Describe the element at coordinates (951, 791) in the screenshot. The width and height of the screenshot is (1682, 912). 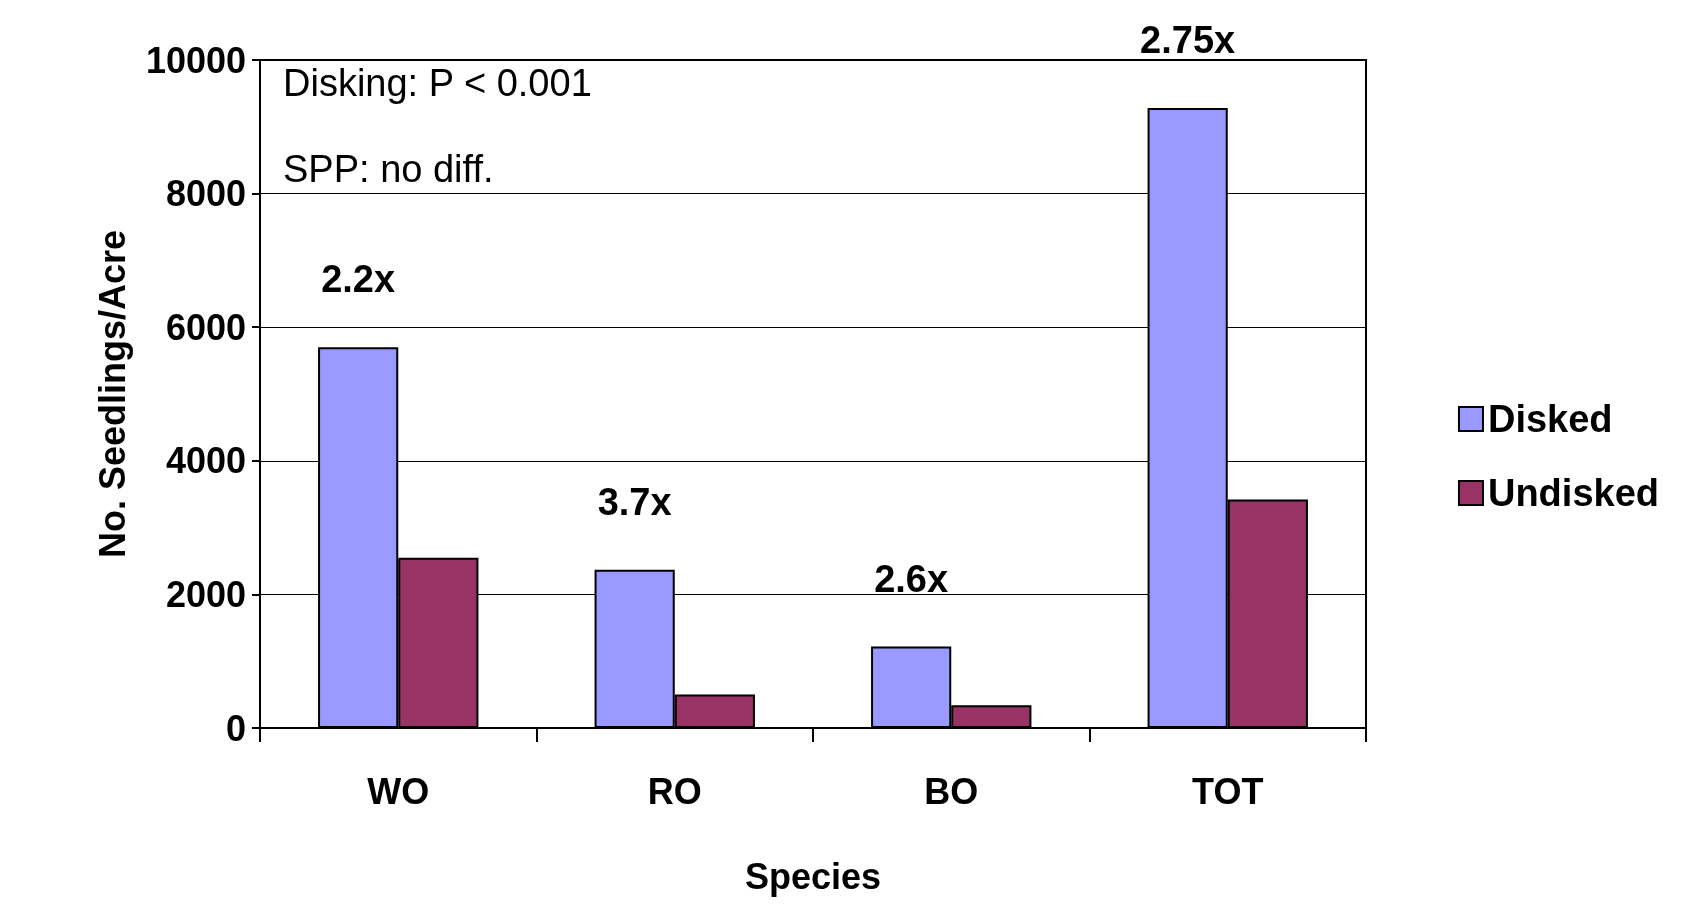
I see `x-tick-label: BO` at that location.